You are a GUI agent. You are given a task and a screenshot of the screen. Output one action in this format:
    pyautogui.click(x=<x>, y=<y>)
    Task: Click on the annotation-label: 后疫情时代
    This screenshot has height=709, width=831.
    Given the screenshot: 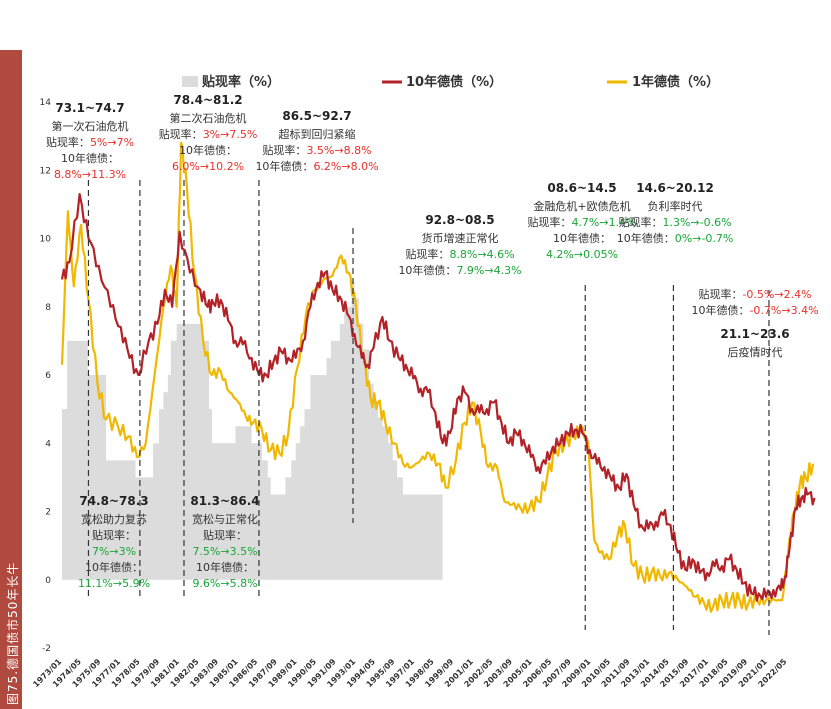 What is the action you would take?
    pyautogui.click(x=755, y=352)
    